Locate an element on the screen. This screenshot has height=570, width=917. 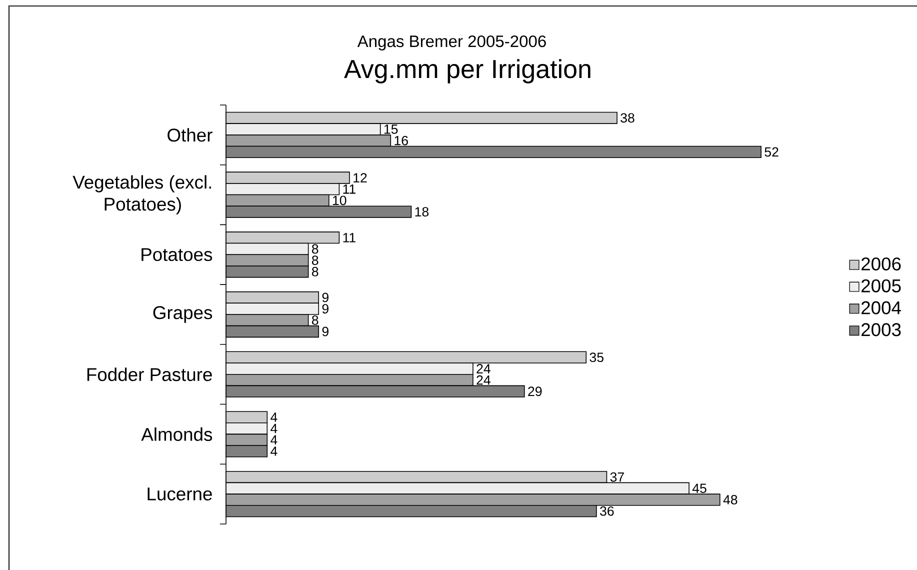
data-label: 52 is located at coordinates (771, 152).